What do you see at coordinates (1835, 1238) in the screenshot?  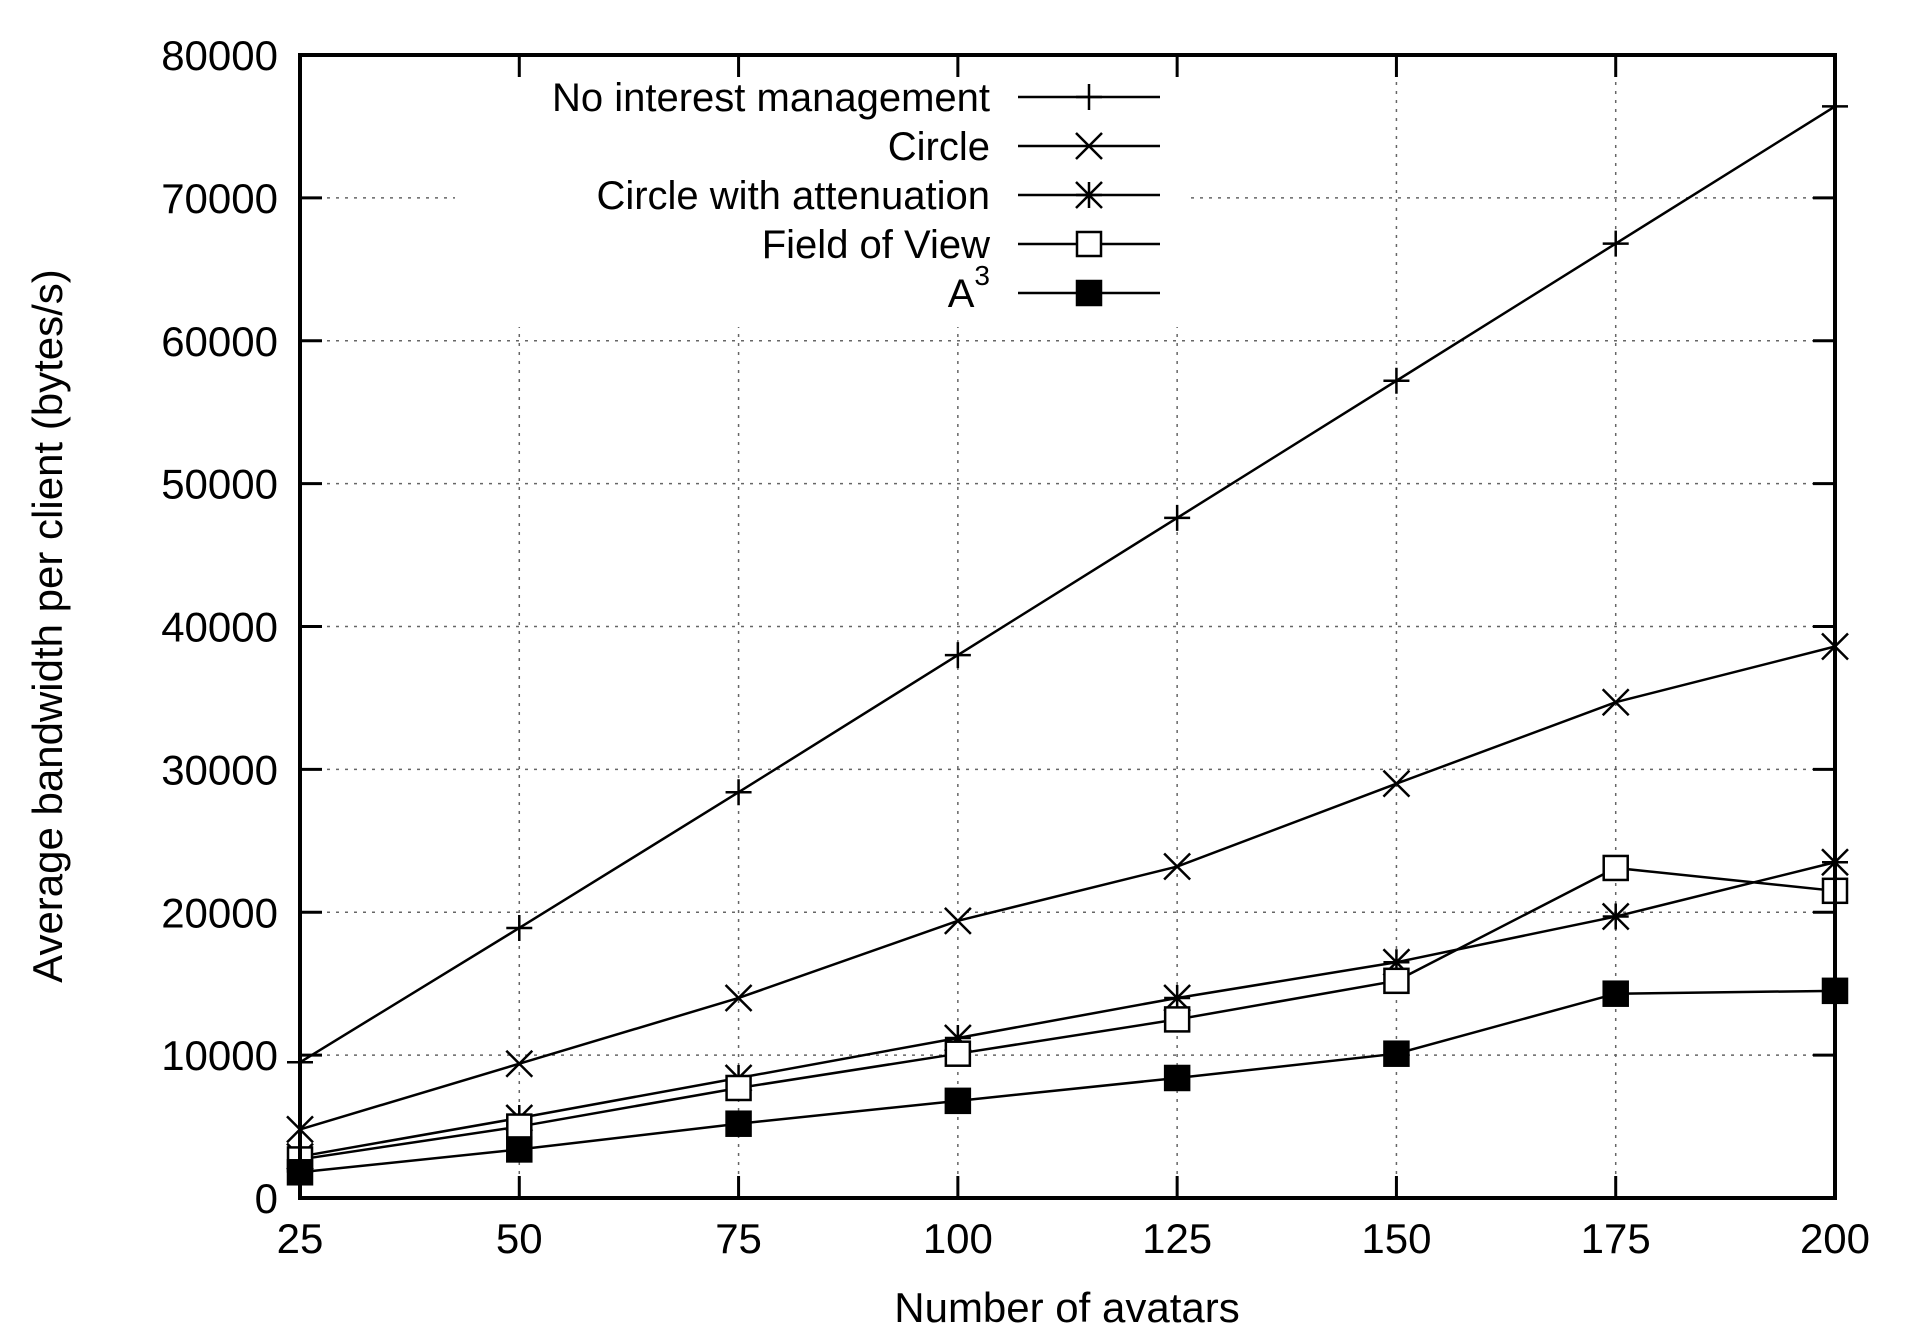 I see `x-tick-label: 200` at bounding box center [1835, 1238].